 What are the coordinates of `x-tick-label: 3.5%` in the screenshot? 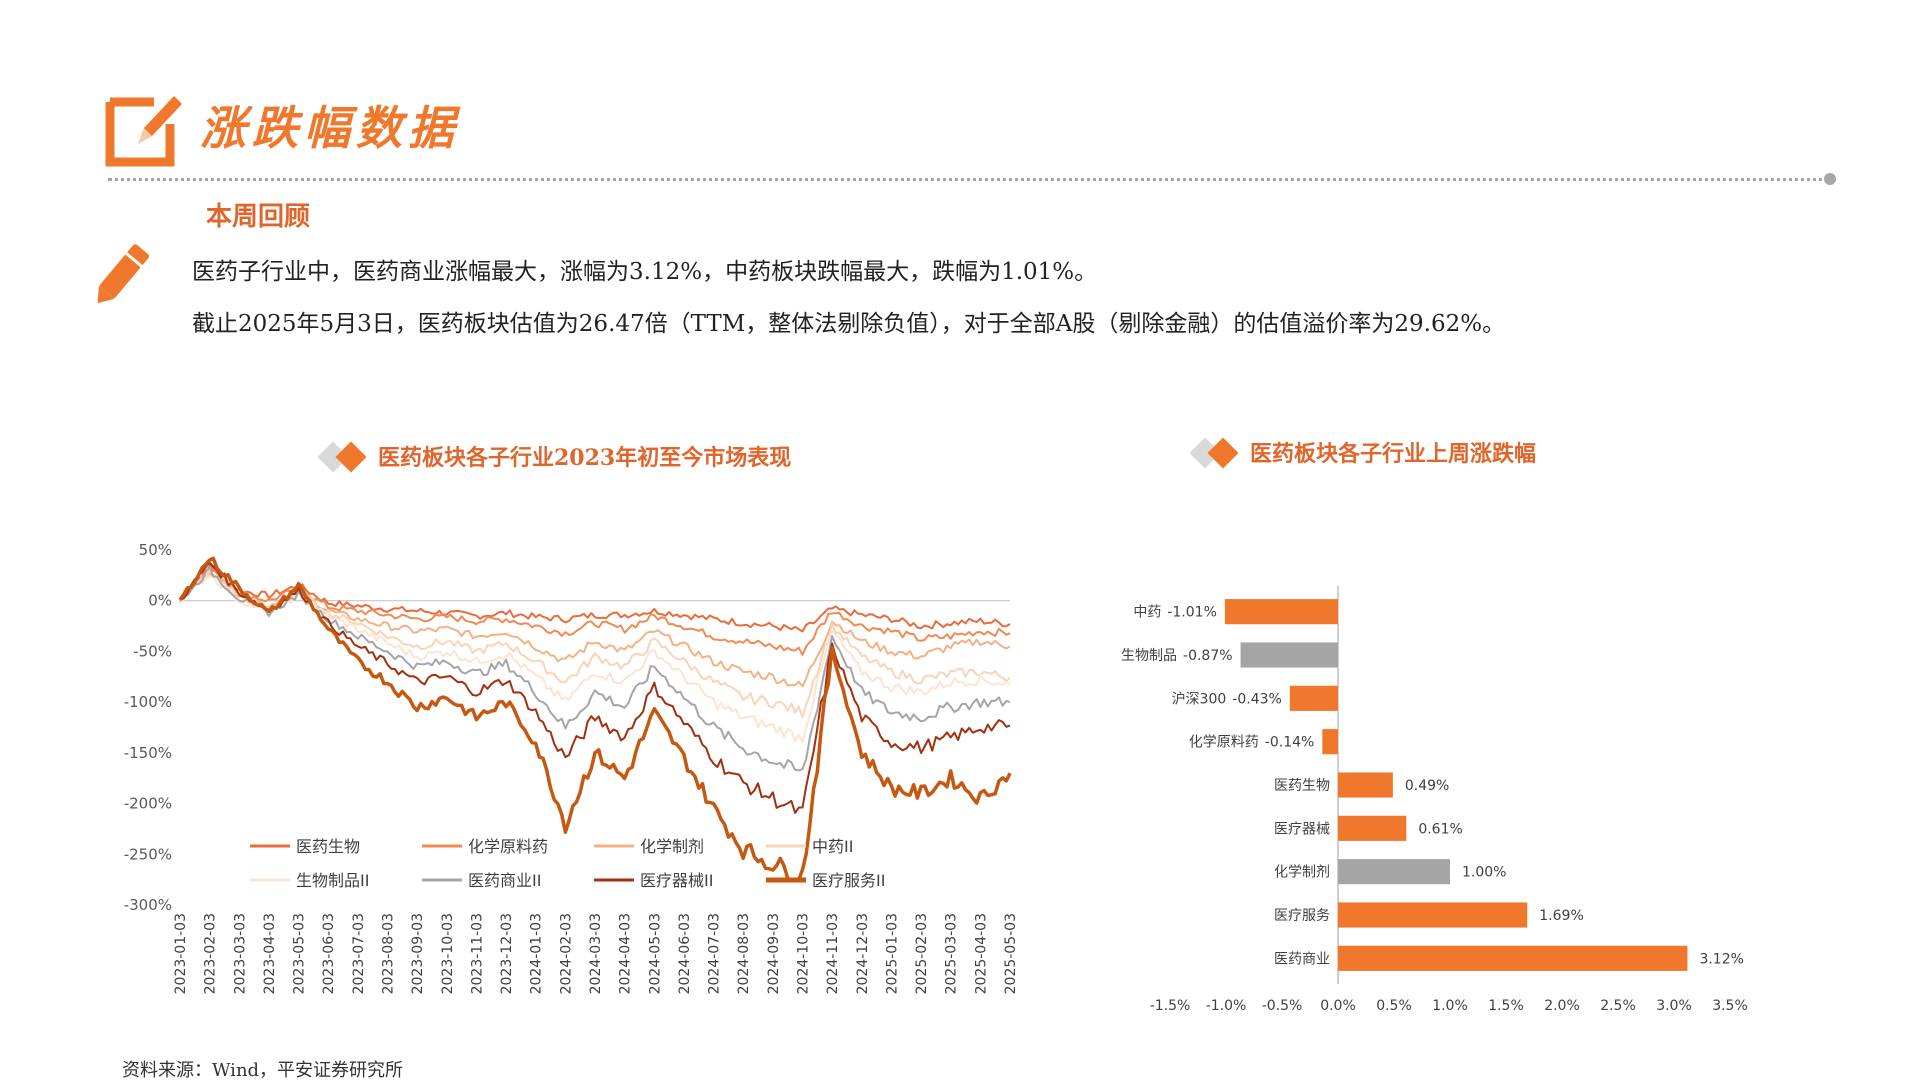 It's located at (1730, 1006).